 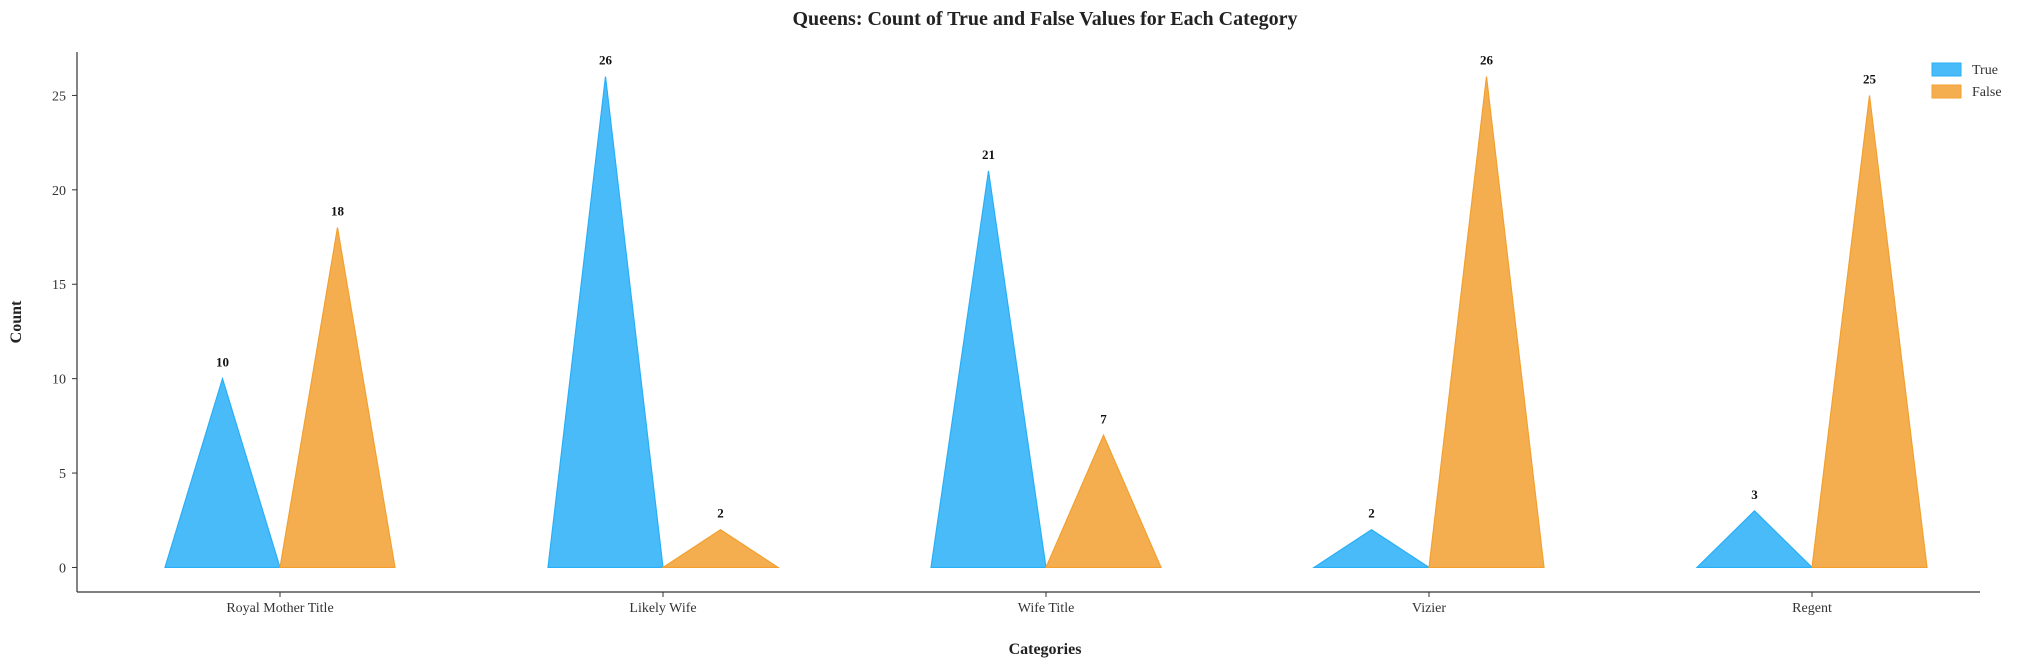 What do you see at coordinates (1046, 608) in the screenshot?
I see `x-tick-label: Wife Title` at bounding box center [1046, 608].